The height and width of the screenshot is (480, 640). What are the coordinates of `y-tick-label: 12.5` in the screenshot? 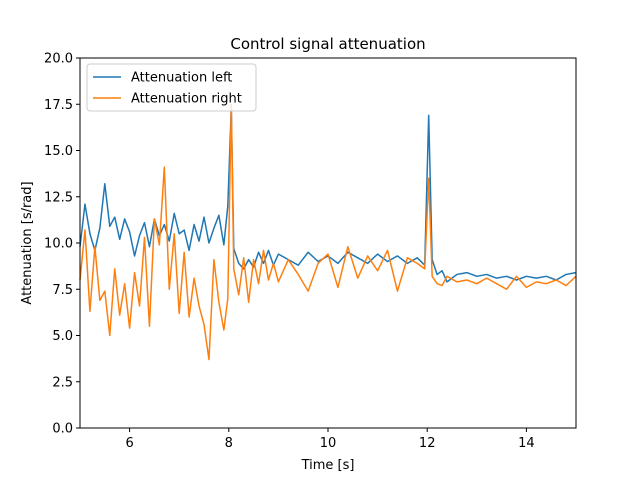 It's located at (58, 197).